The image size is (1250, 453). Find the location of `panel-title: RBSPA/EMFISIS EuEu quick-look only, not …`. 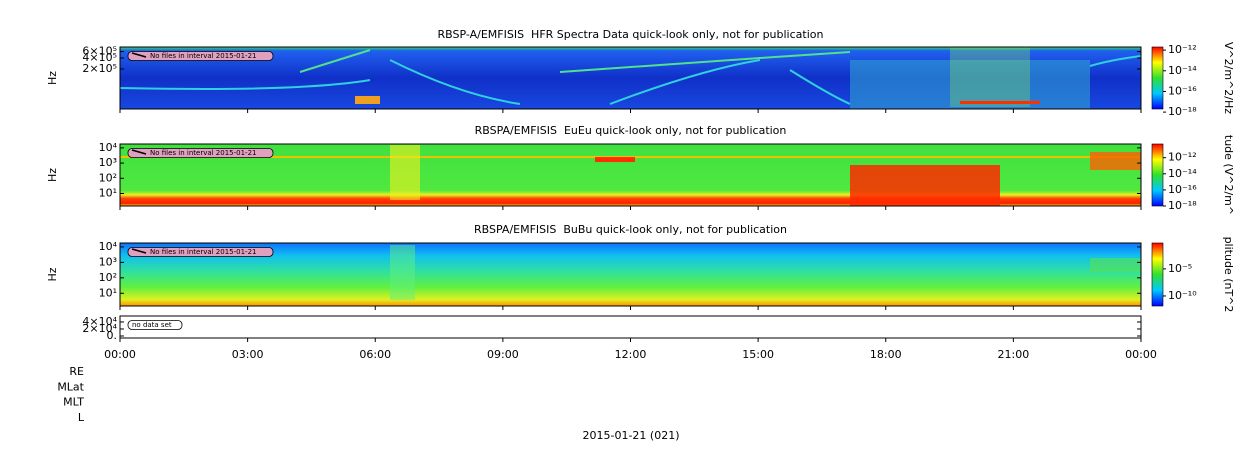

panel-title: RBSPA/EMFISIS EuEu quick-look only, not … is located at coordinates (631, 130).